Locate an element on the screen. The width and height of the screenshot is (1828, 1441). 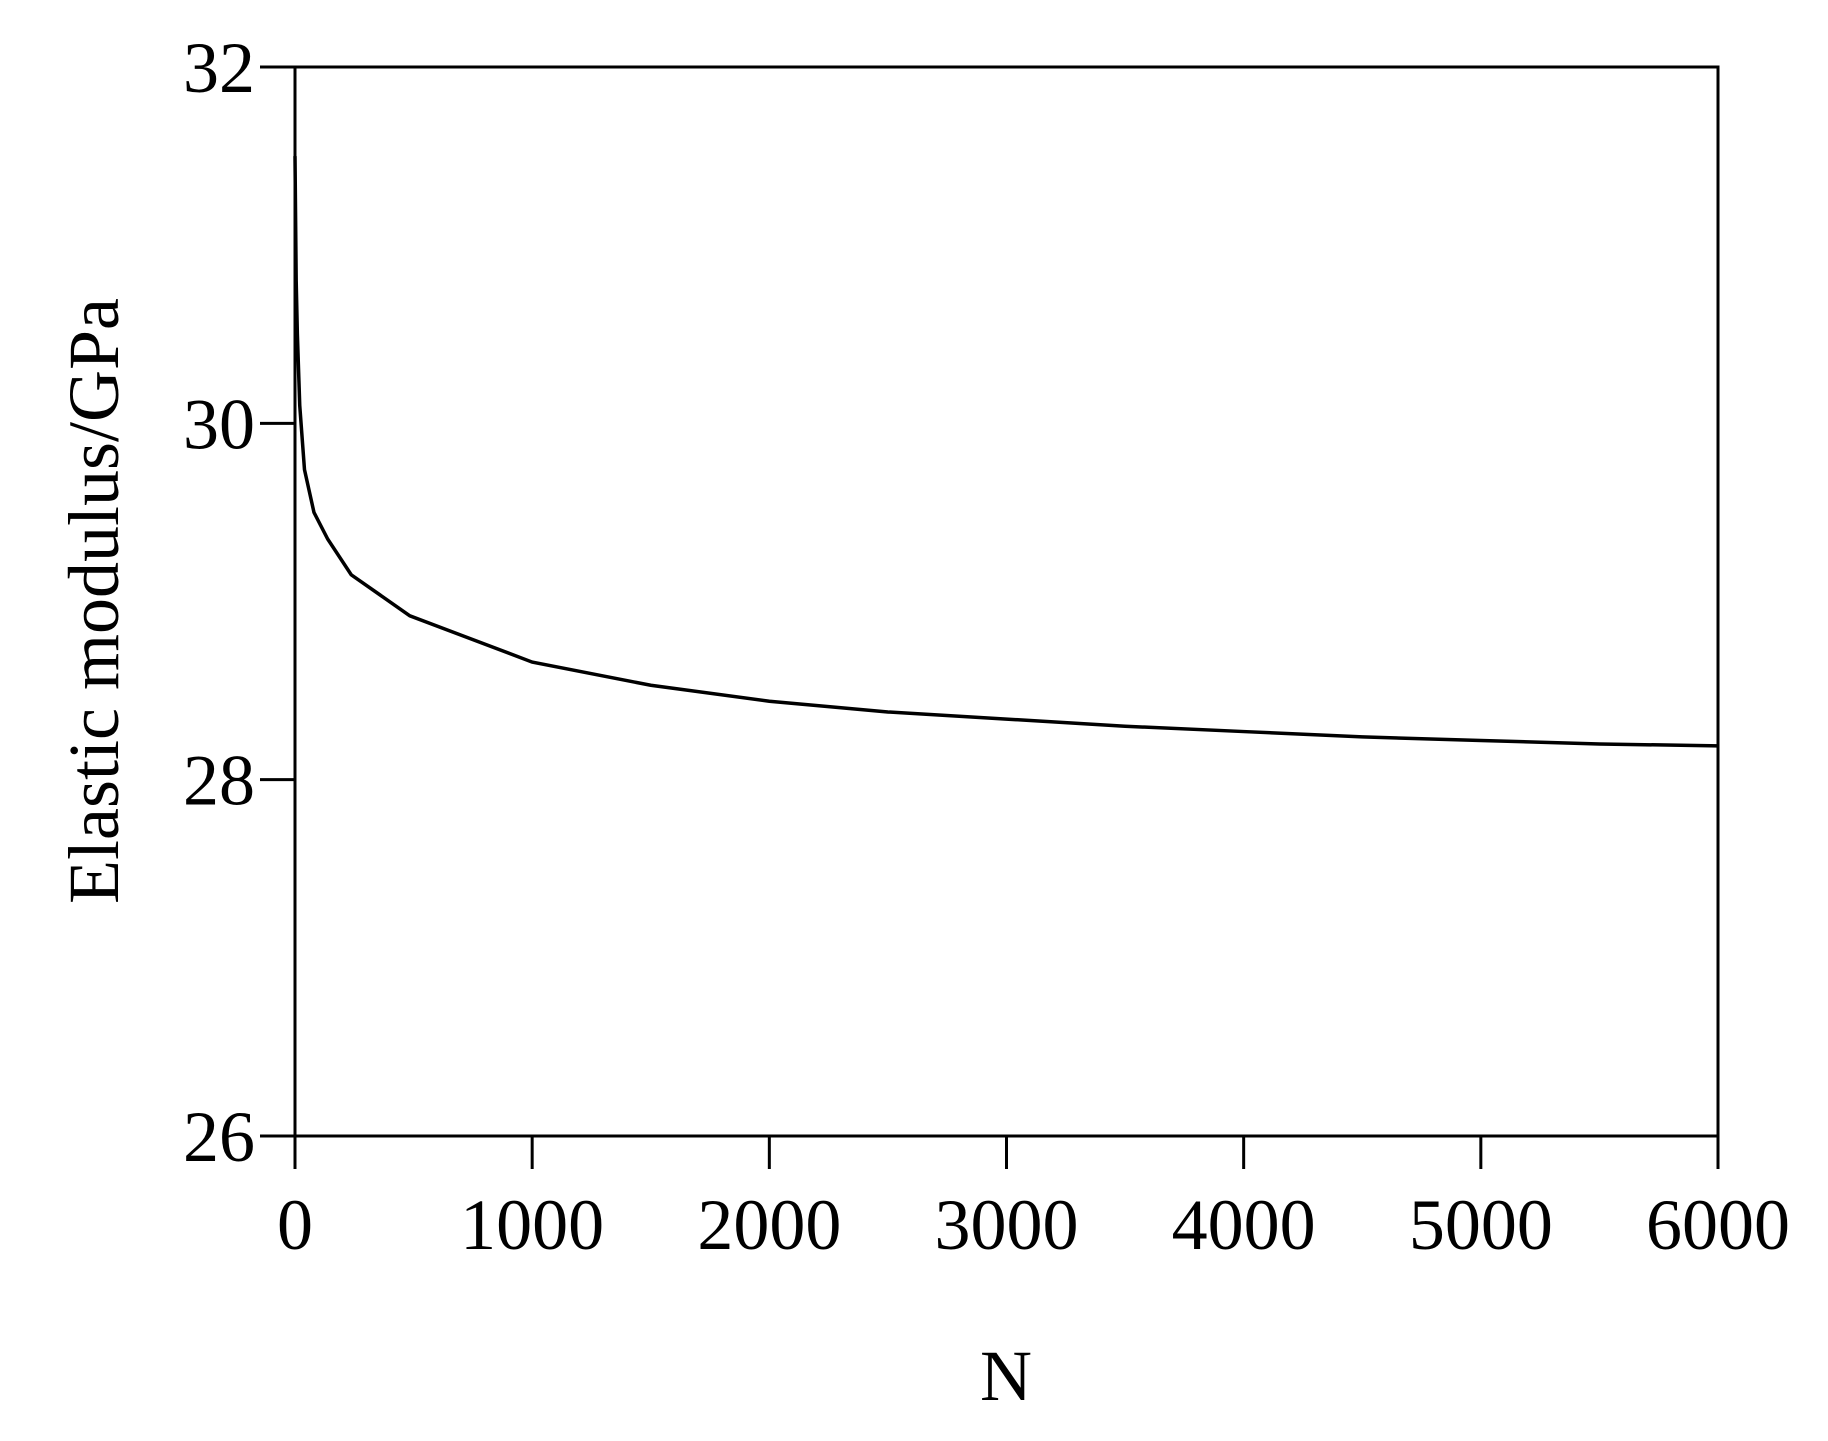
x-tick-label: 0 is located at coordinates (295, 1225).